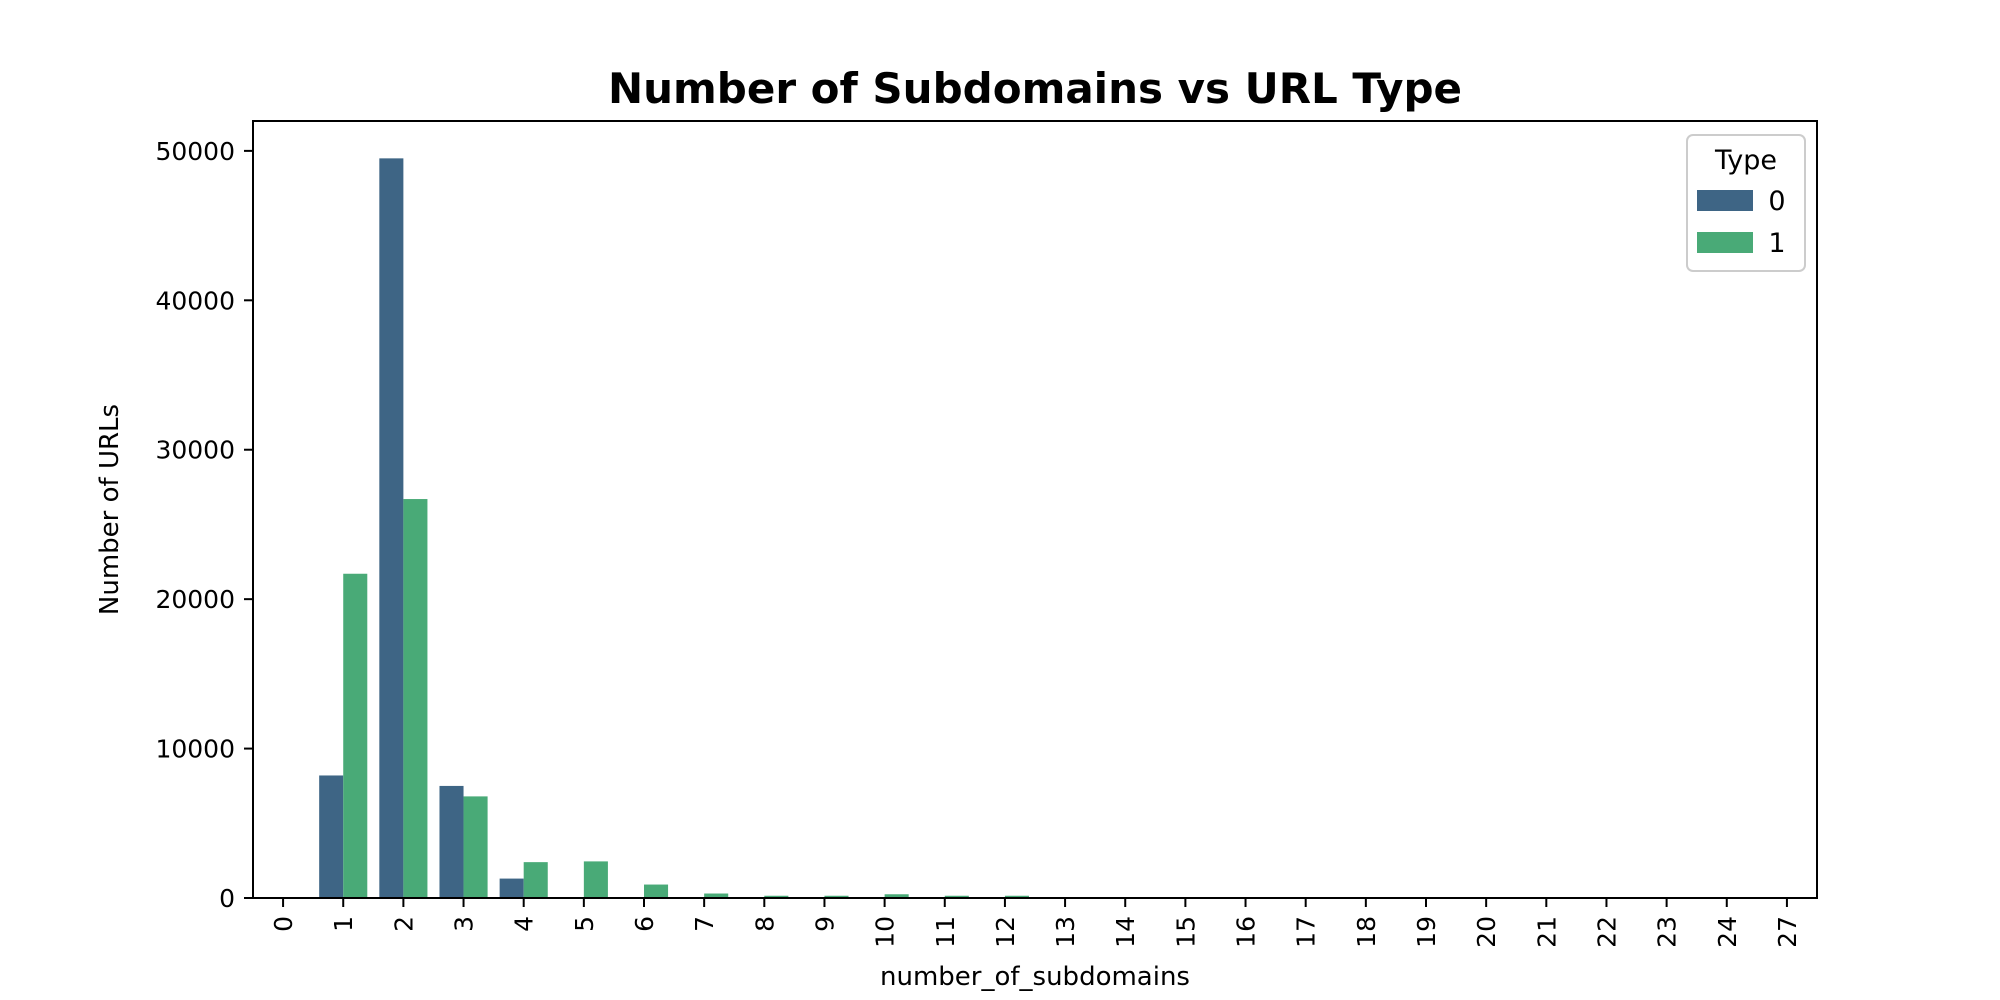  I want to click on y-tick-label: 30000, so click(195, 450).